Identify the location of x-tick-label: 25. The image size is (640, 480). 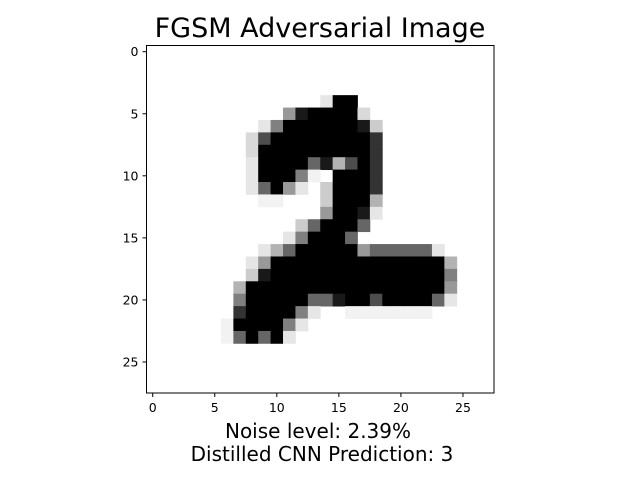
(463, 407).